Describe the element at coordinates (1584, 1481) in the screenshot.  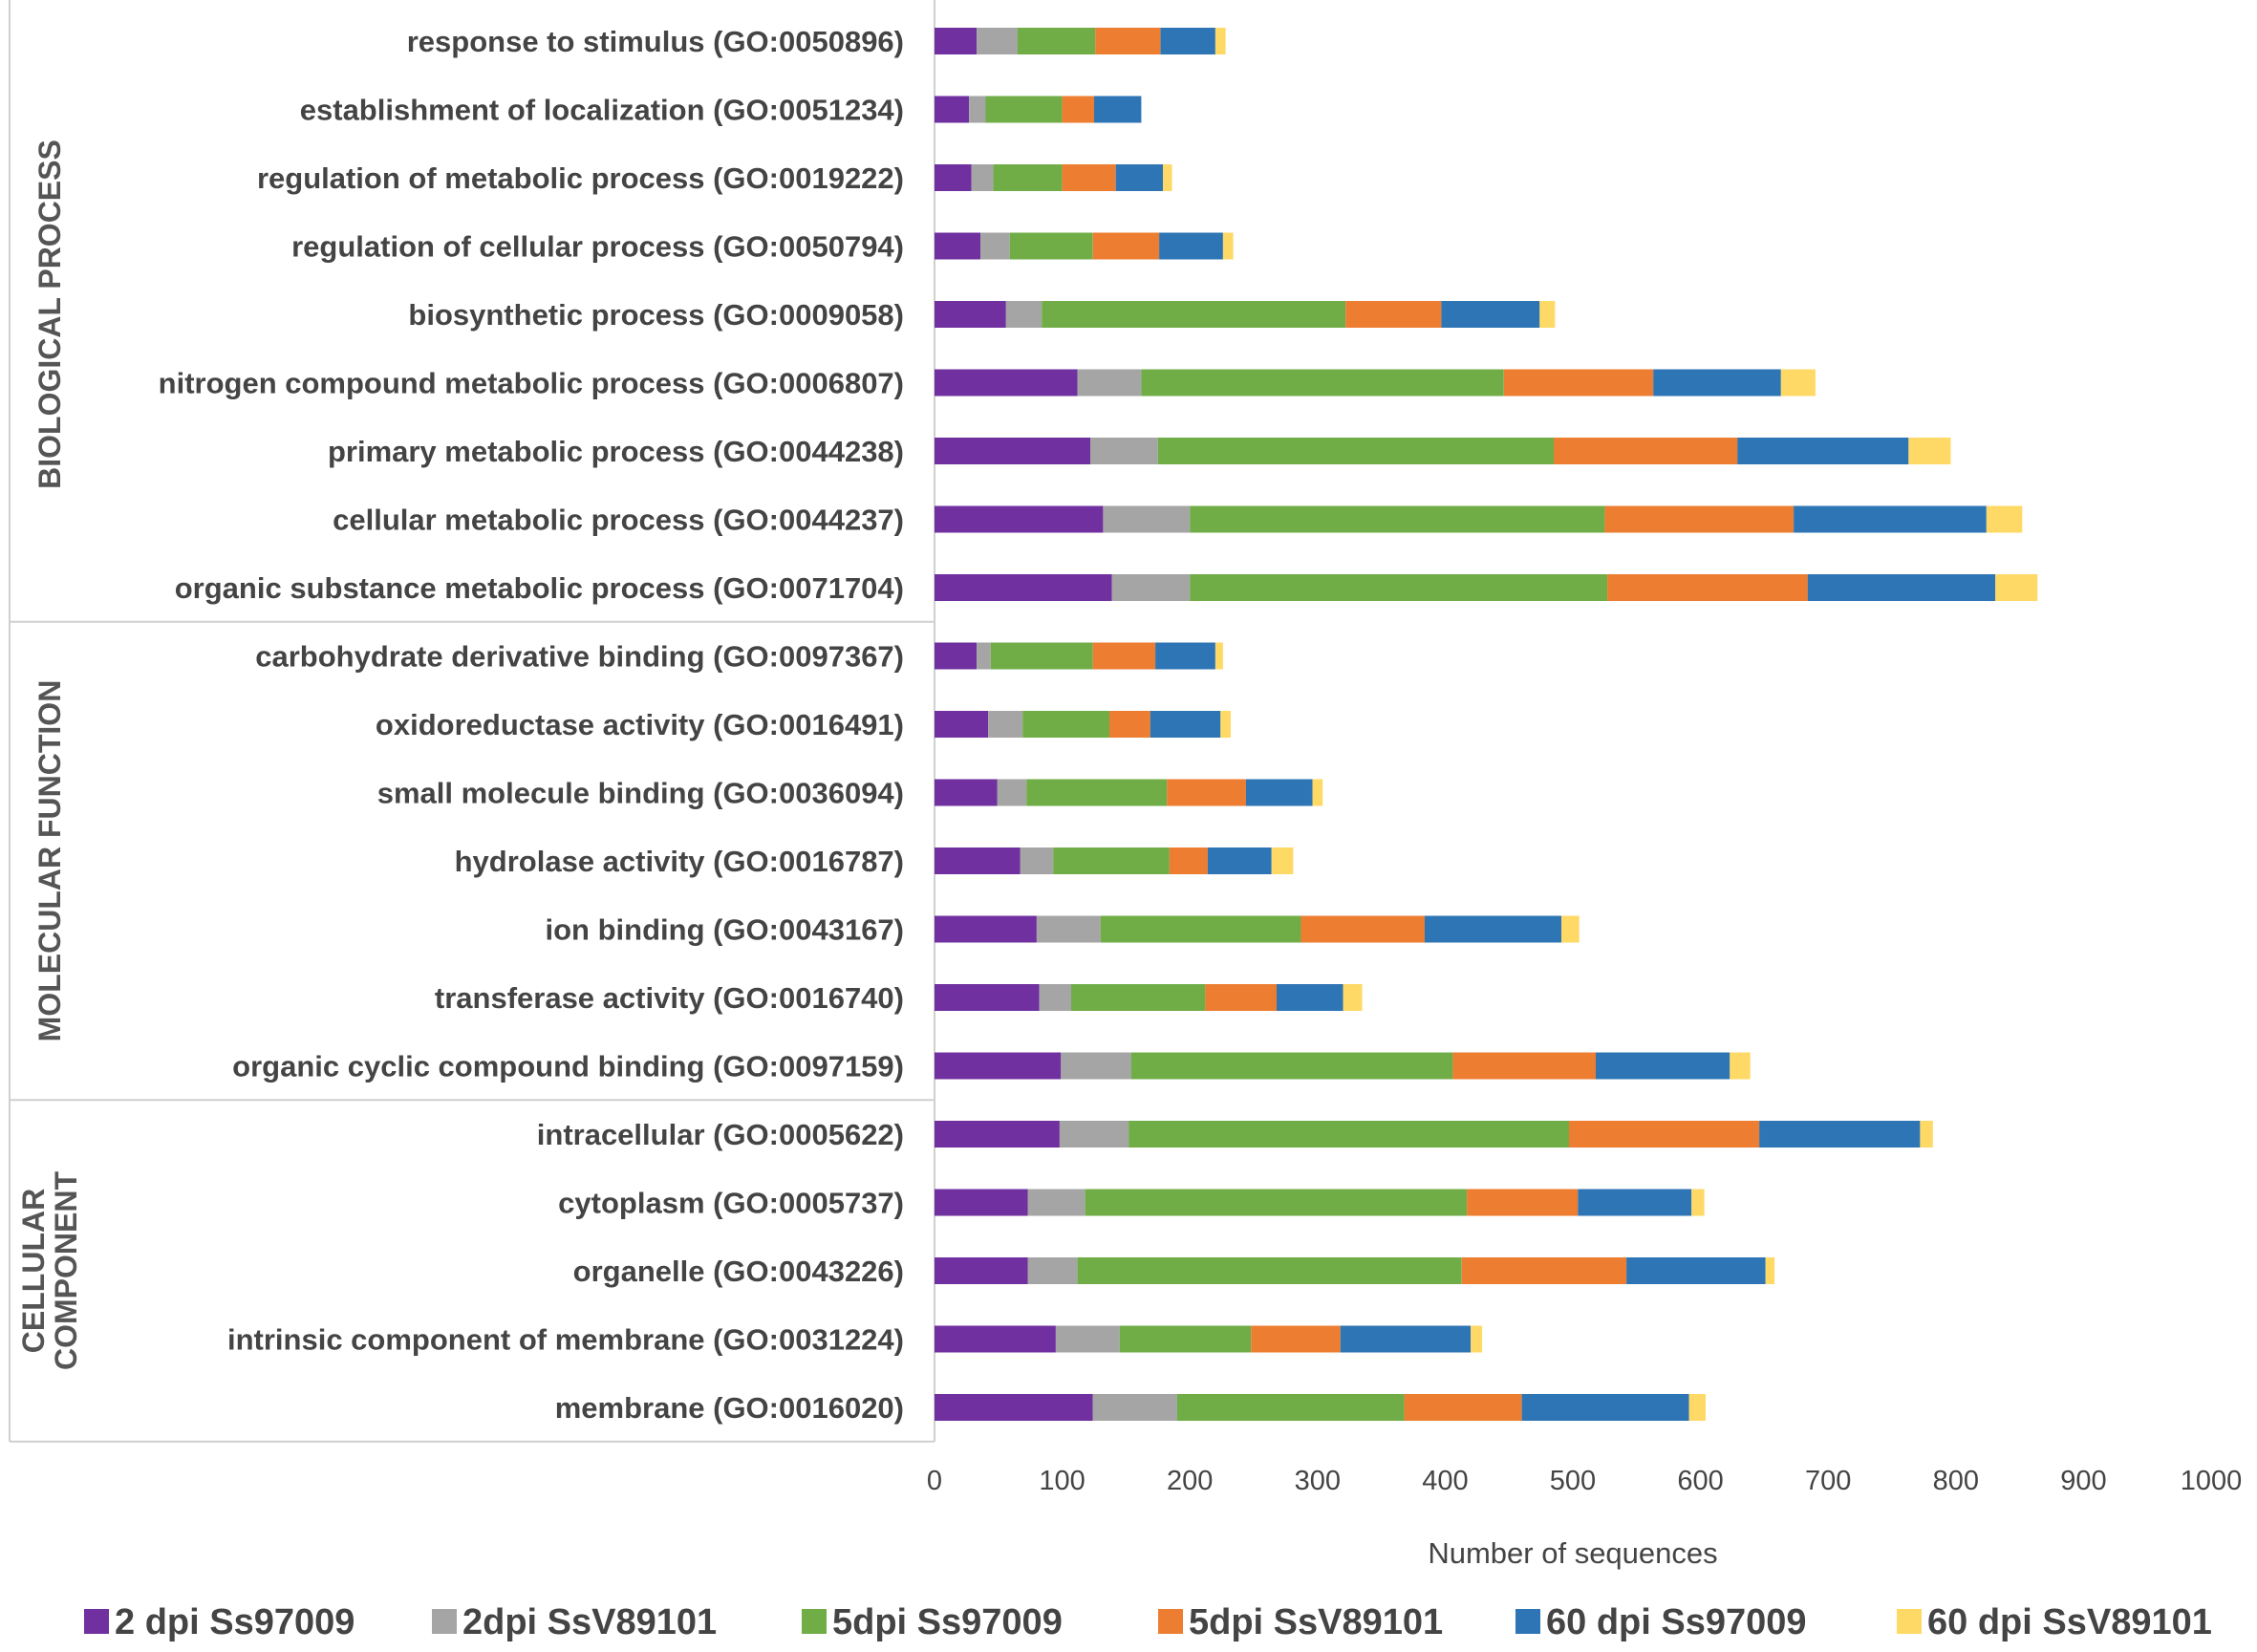
I see `x-axis-ticks: 0 100 200 300 400 500 600 700 800 900 1000` at that location.